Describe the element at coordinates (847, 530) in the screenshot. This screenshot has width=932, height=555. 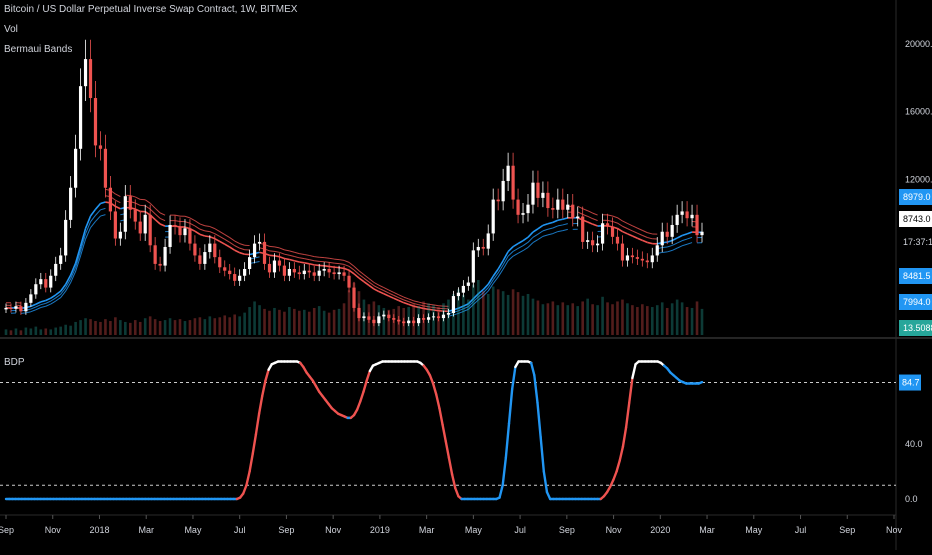
I see `time-tick-label: Sep` at that location.